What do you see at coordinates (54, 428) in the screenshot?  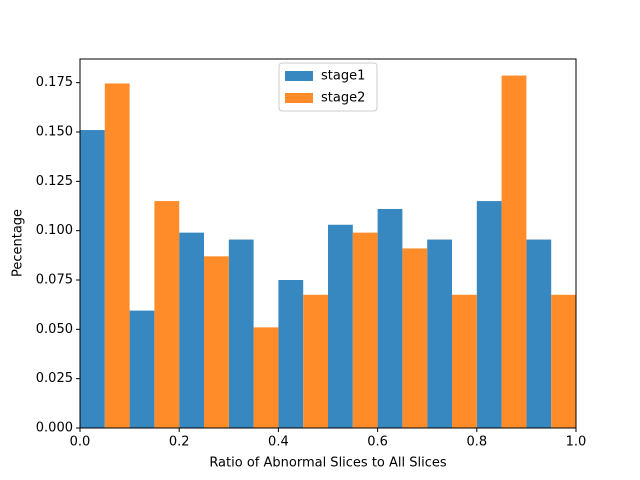 I see `y-tick-label: 0.000` at bounding box center [54, 428].